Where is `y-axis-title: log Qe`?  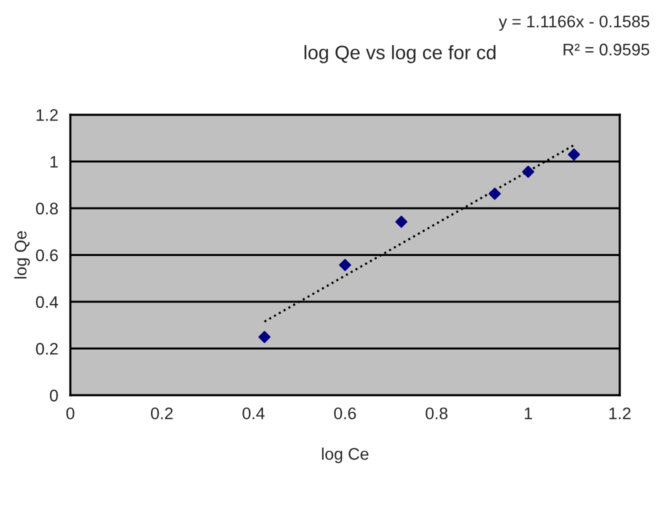
y-axis-title: log Qe is located at coordinates (22, 254).